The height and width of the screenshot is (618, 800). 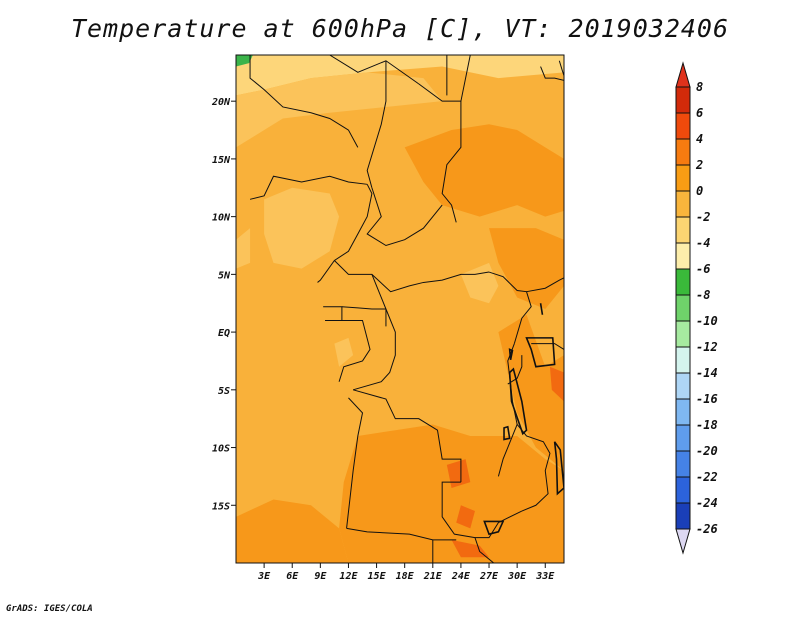 I want to click on lon-tick-label: 9E, so click(x=320, y=576).